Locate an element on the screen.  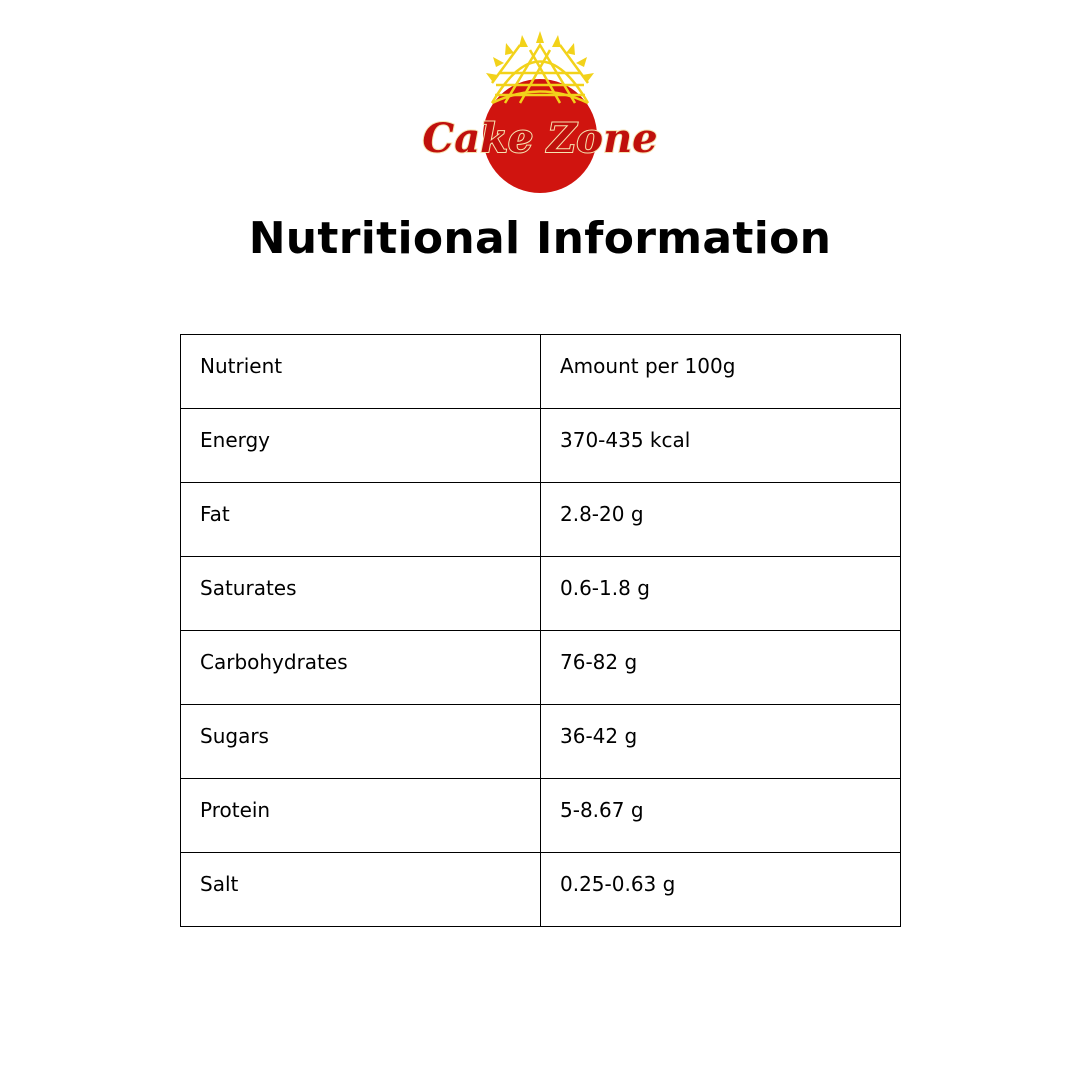
amount-cell: 76-82 g is located at coordinates (720, 667).